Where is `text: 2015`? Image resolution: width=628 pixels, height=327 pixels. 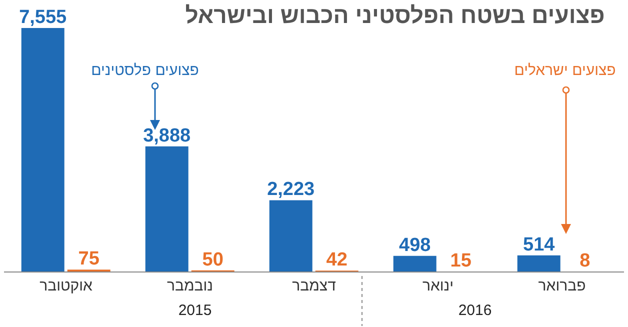
text: 2015 is located at coordinates (195, 310).